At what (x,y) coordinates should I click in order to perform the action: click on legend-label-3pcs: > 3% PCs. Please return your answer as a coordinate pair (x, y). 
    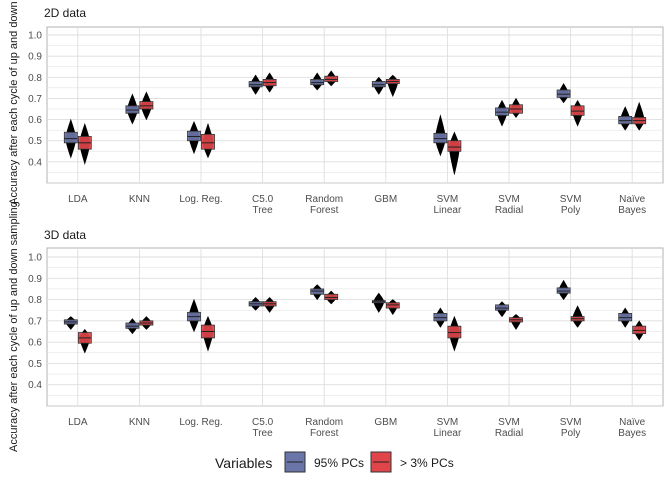
    Looking at the image, I should click on (427, 463).